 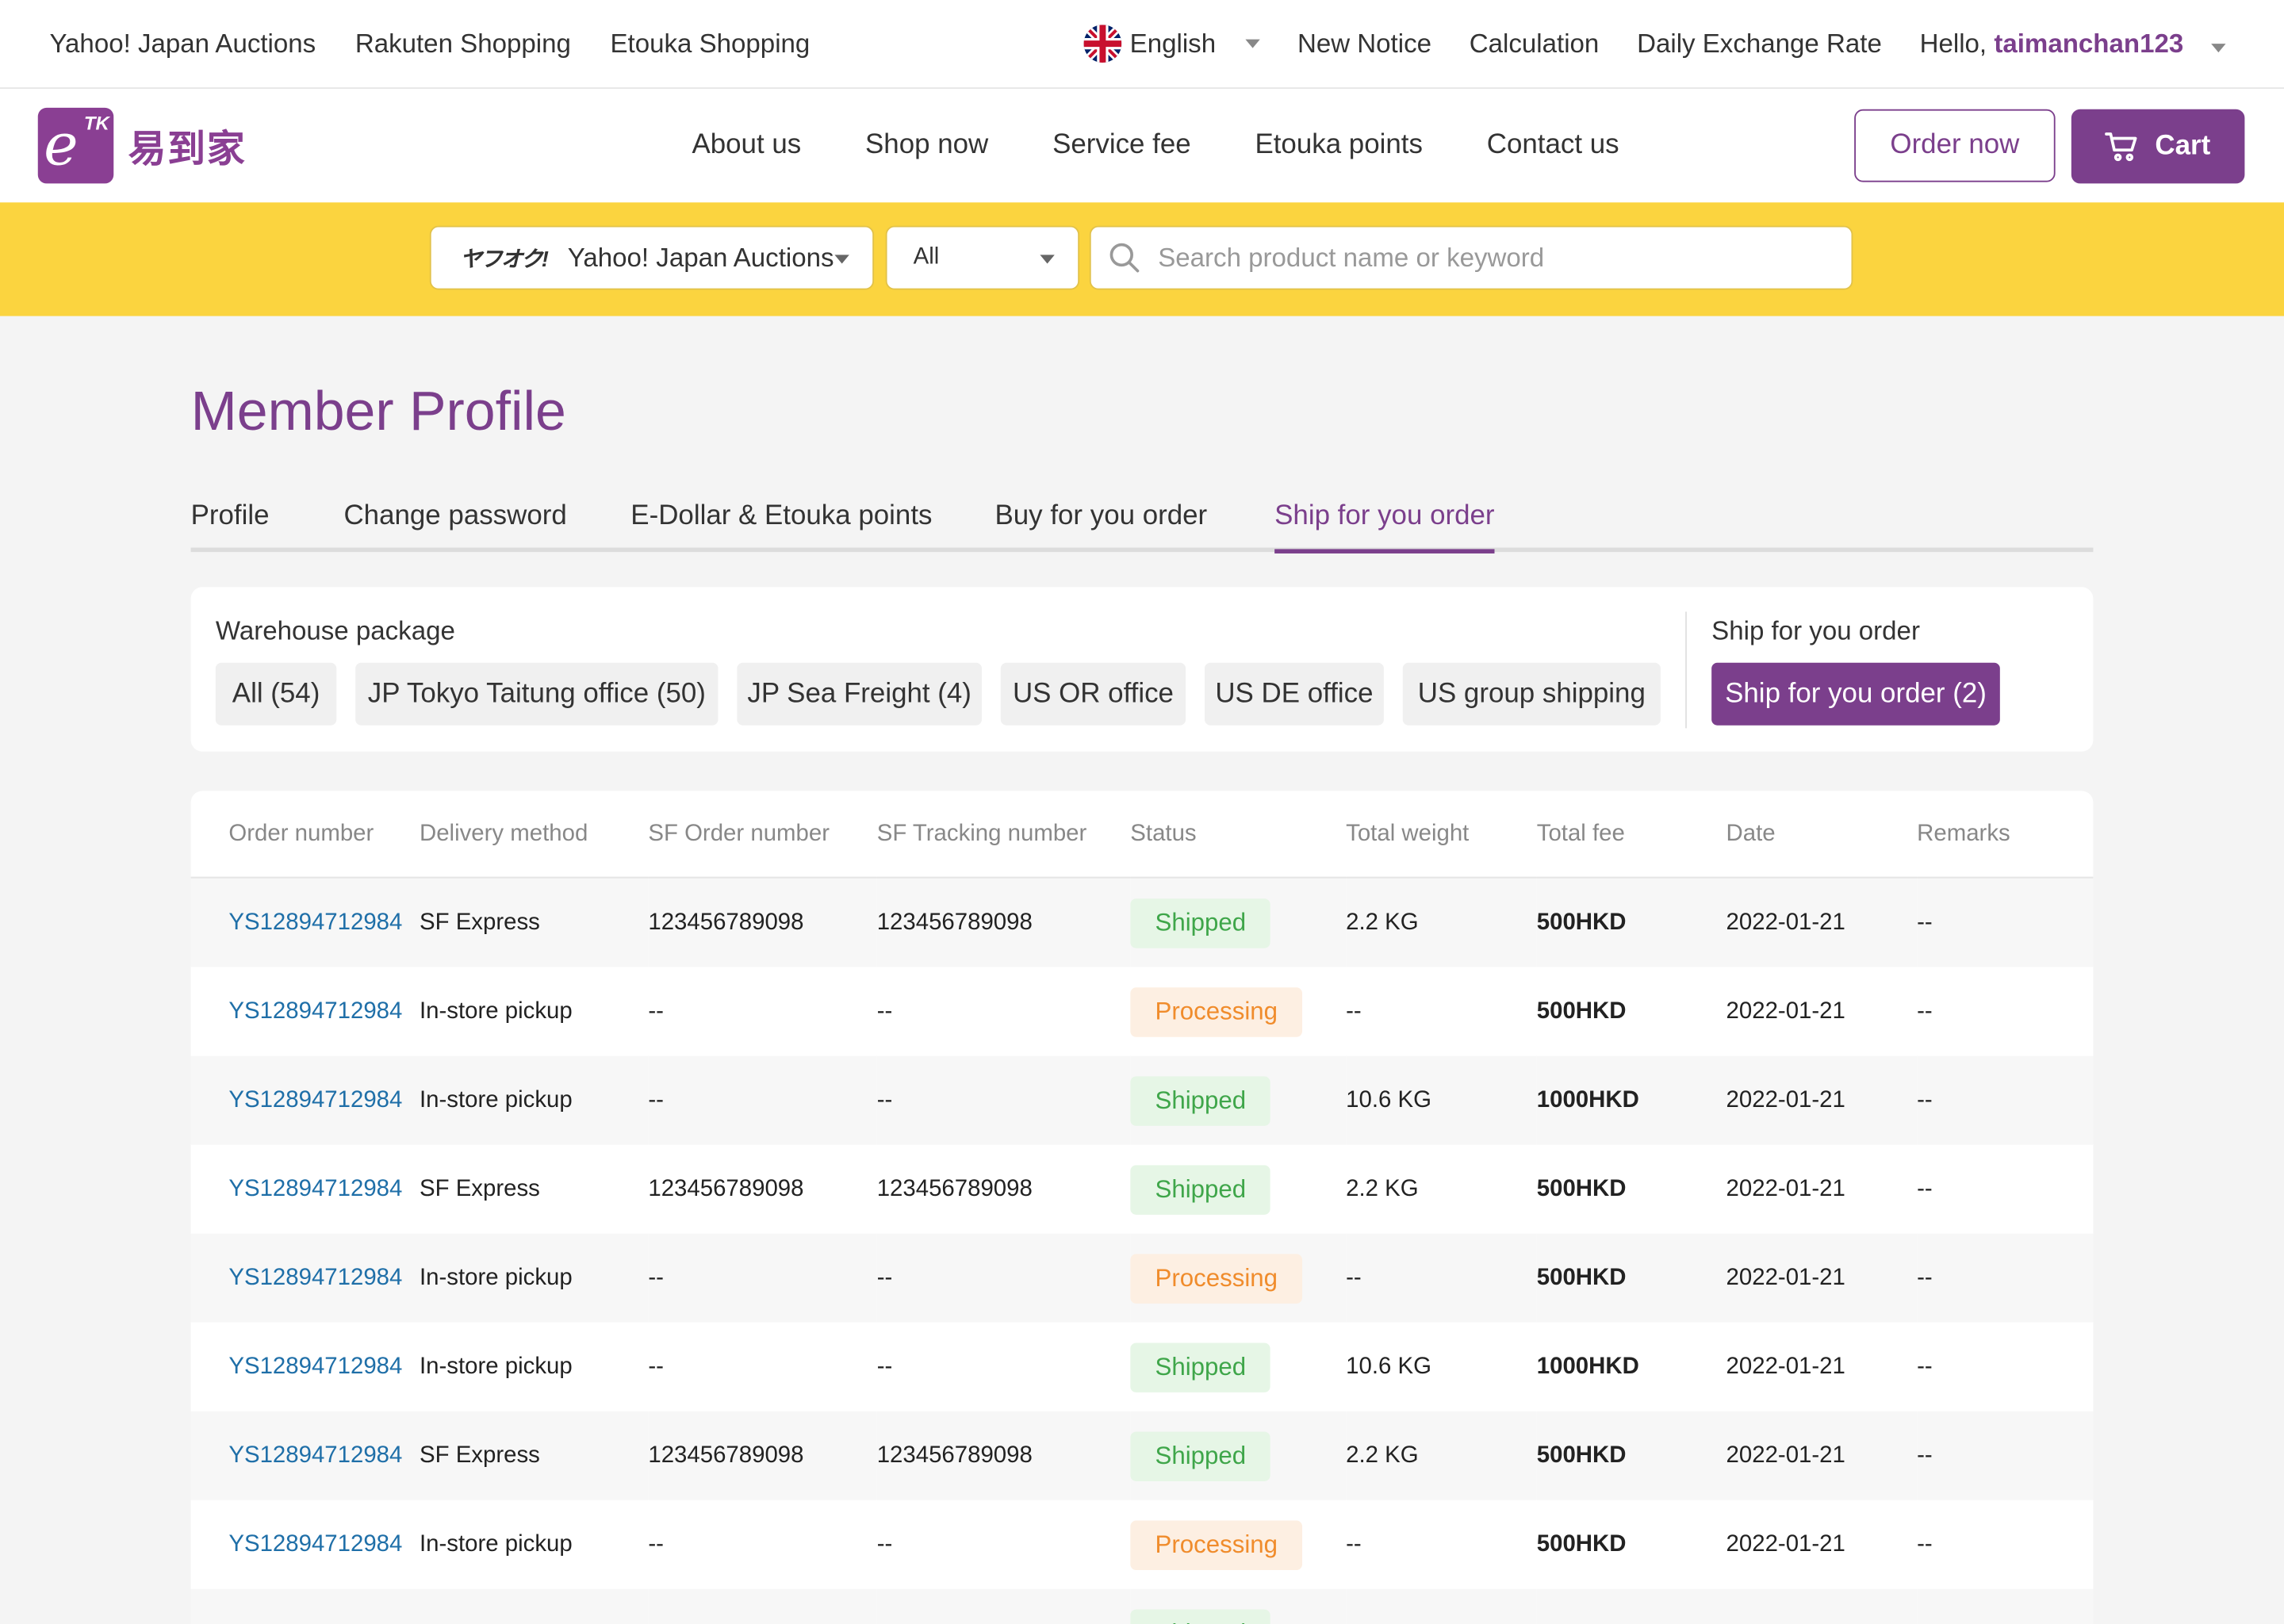 I want to click on language-selector: English, so click(x=1171, y=44).